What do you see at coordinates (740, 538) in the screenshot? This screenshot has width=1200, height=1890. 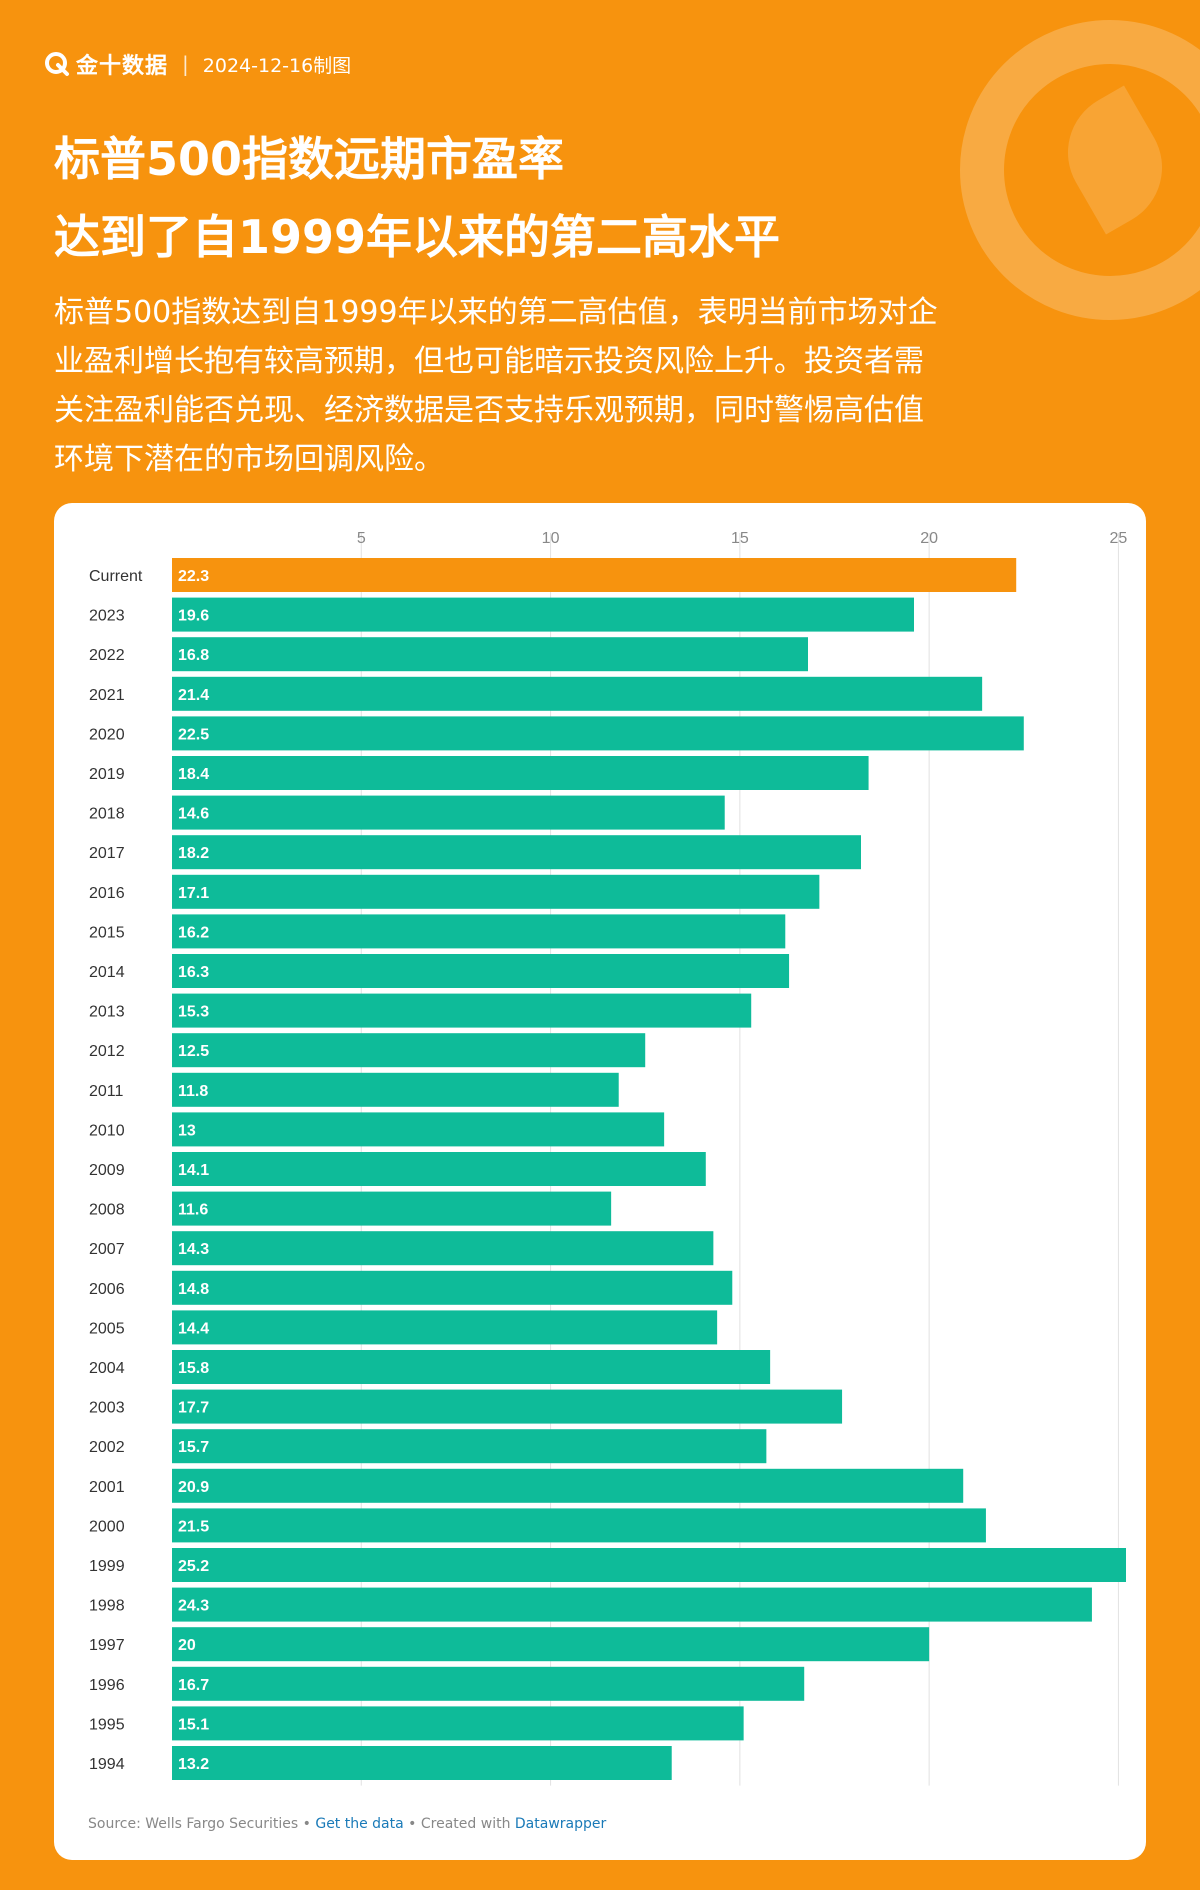 I see `x-tick-label: 15` at bounding box center [740, 538].